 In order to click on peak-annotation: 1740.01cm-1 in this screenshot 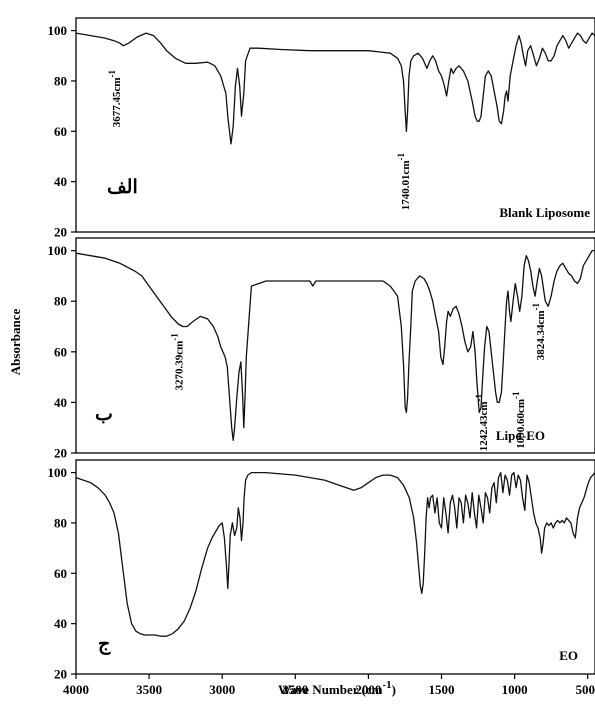, I will do `click(404, 181)`.